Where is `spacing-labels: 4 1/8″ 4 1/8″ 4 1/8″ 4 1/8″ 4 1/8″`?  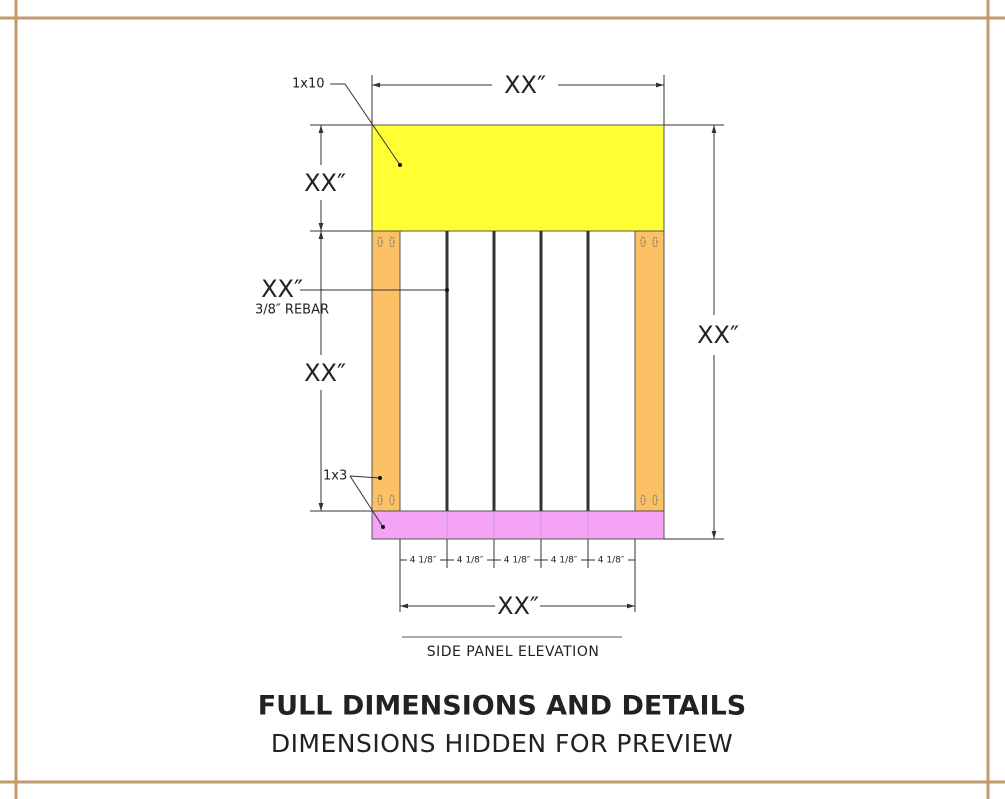
spacing-labels: 4 1/8″ 4 1/8″ 4 1/8″ 4 1/8″ 4 1/8″ is located at coordinates (517, 560).